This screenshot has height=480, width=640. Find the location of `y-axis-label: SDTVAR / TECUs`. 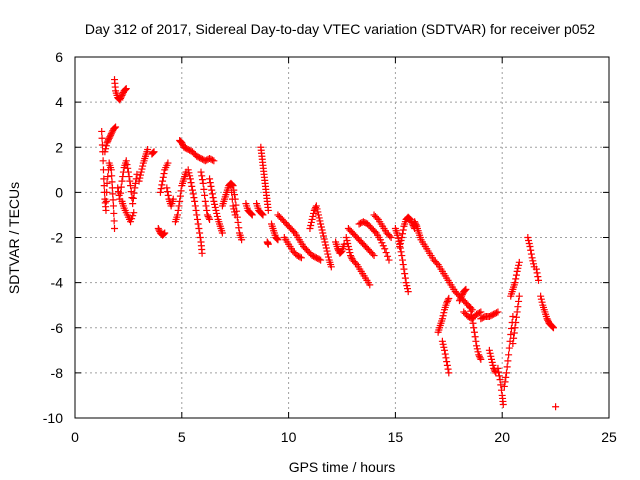

y-axis-label: SDTVAR / TECUs is located at coordinates (14, 238).